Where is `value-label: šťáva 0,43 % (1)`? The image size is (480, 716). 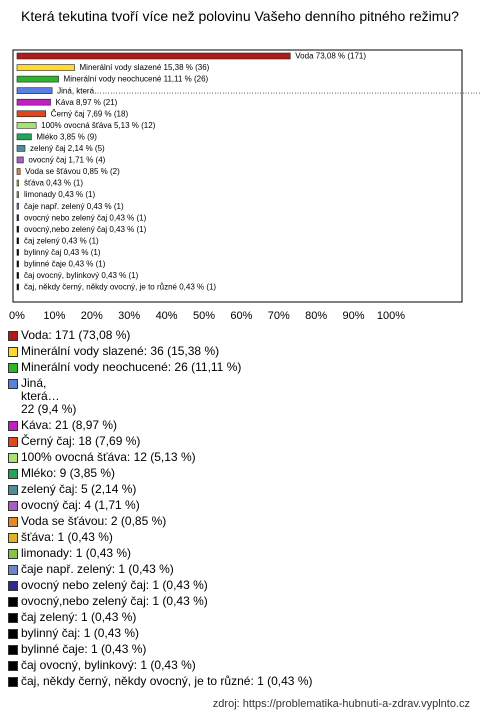
value-label: šťáva 0,43 % (1) is located at coordinates (53, 183).